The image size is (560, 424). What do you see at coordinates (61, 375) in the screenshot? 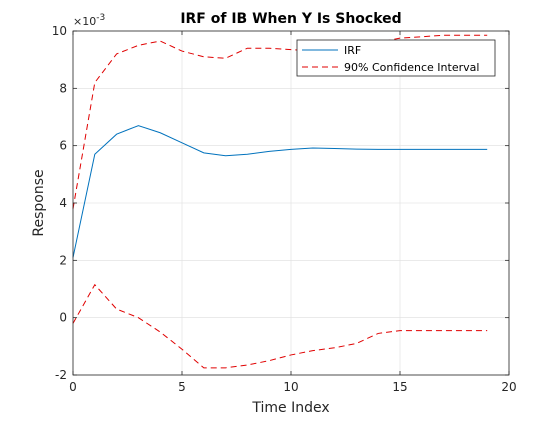
I see `y-tick-label: -2` at bounding box center [61, 375].